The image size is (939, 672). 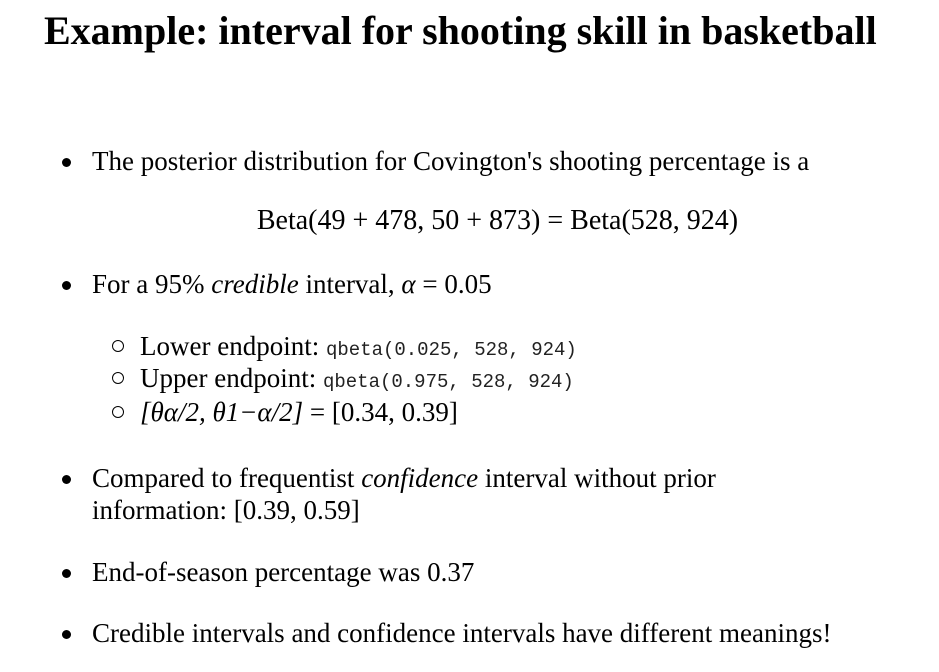 I want to click on bullet-text: For a 95% credible interval, α = 0.05, so click(x=292, y=284).